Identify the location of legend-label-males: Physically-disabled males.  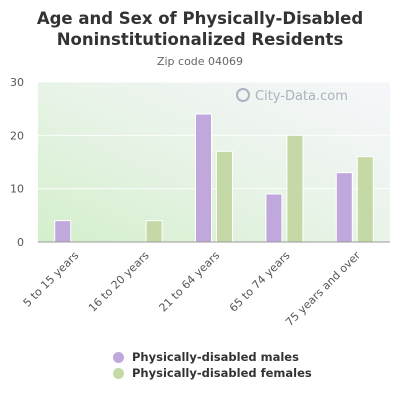
(215, 357).